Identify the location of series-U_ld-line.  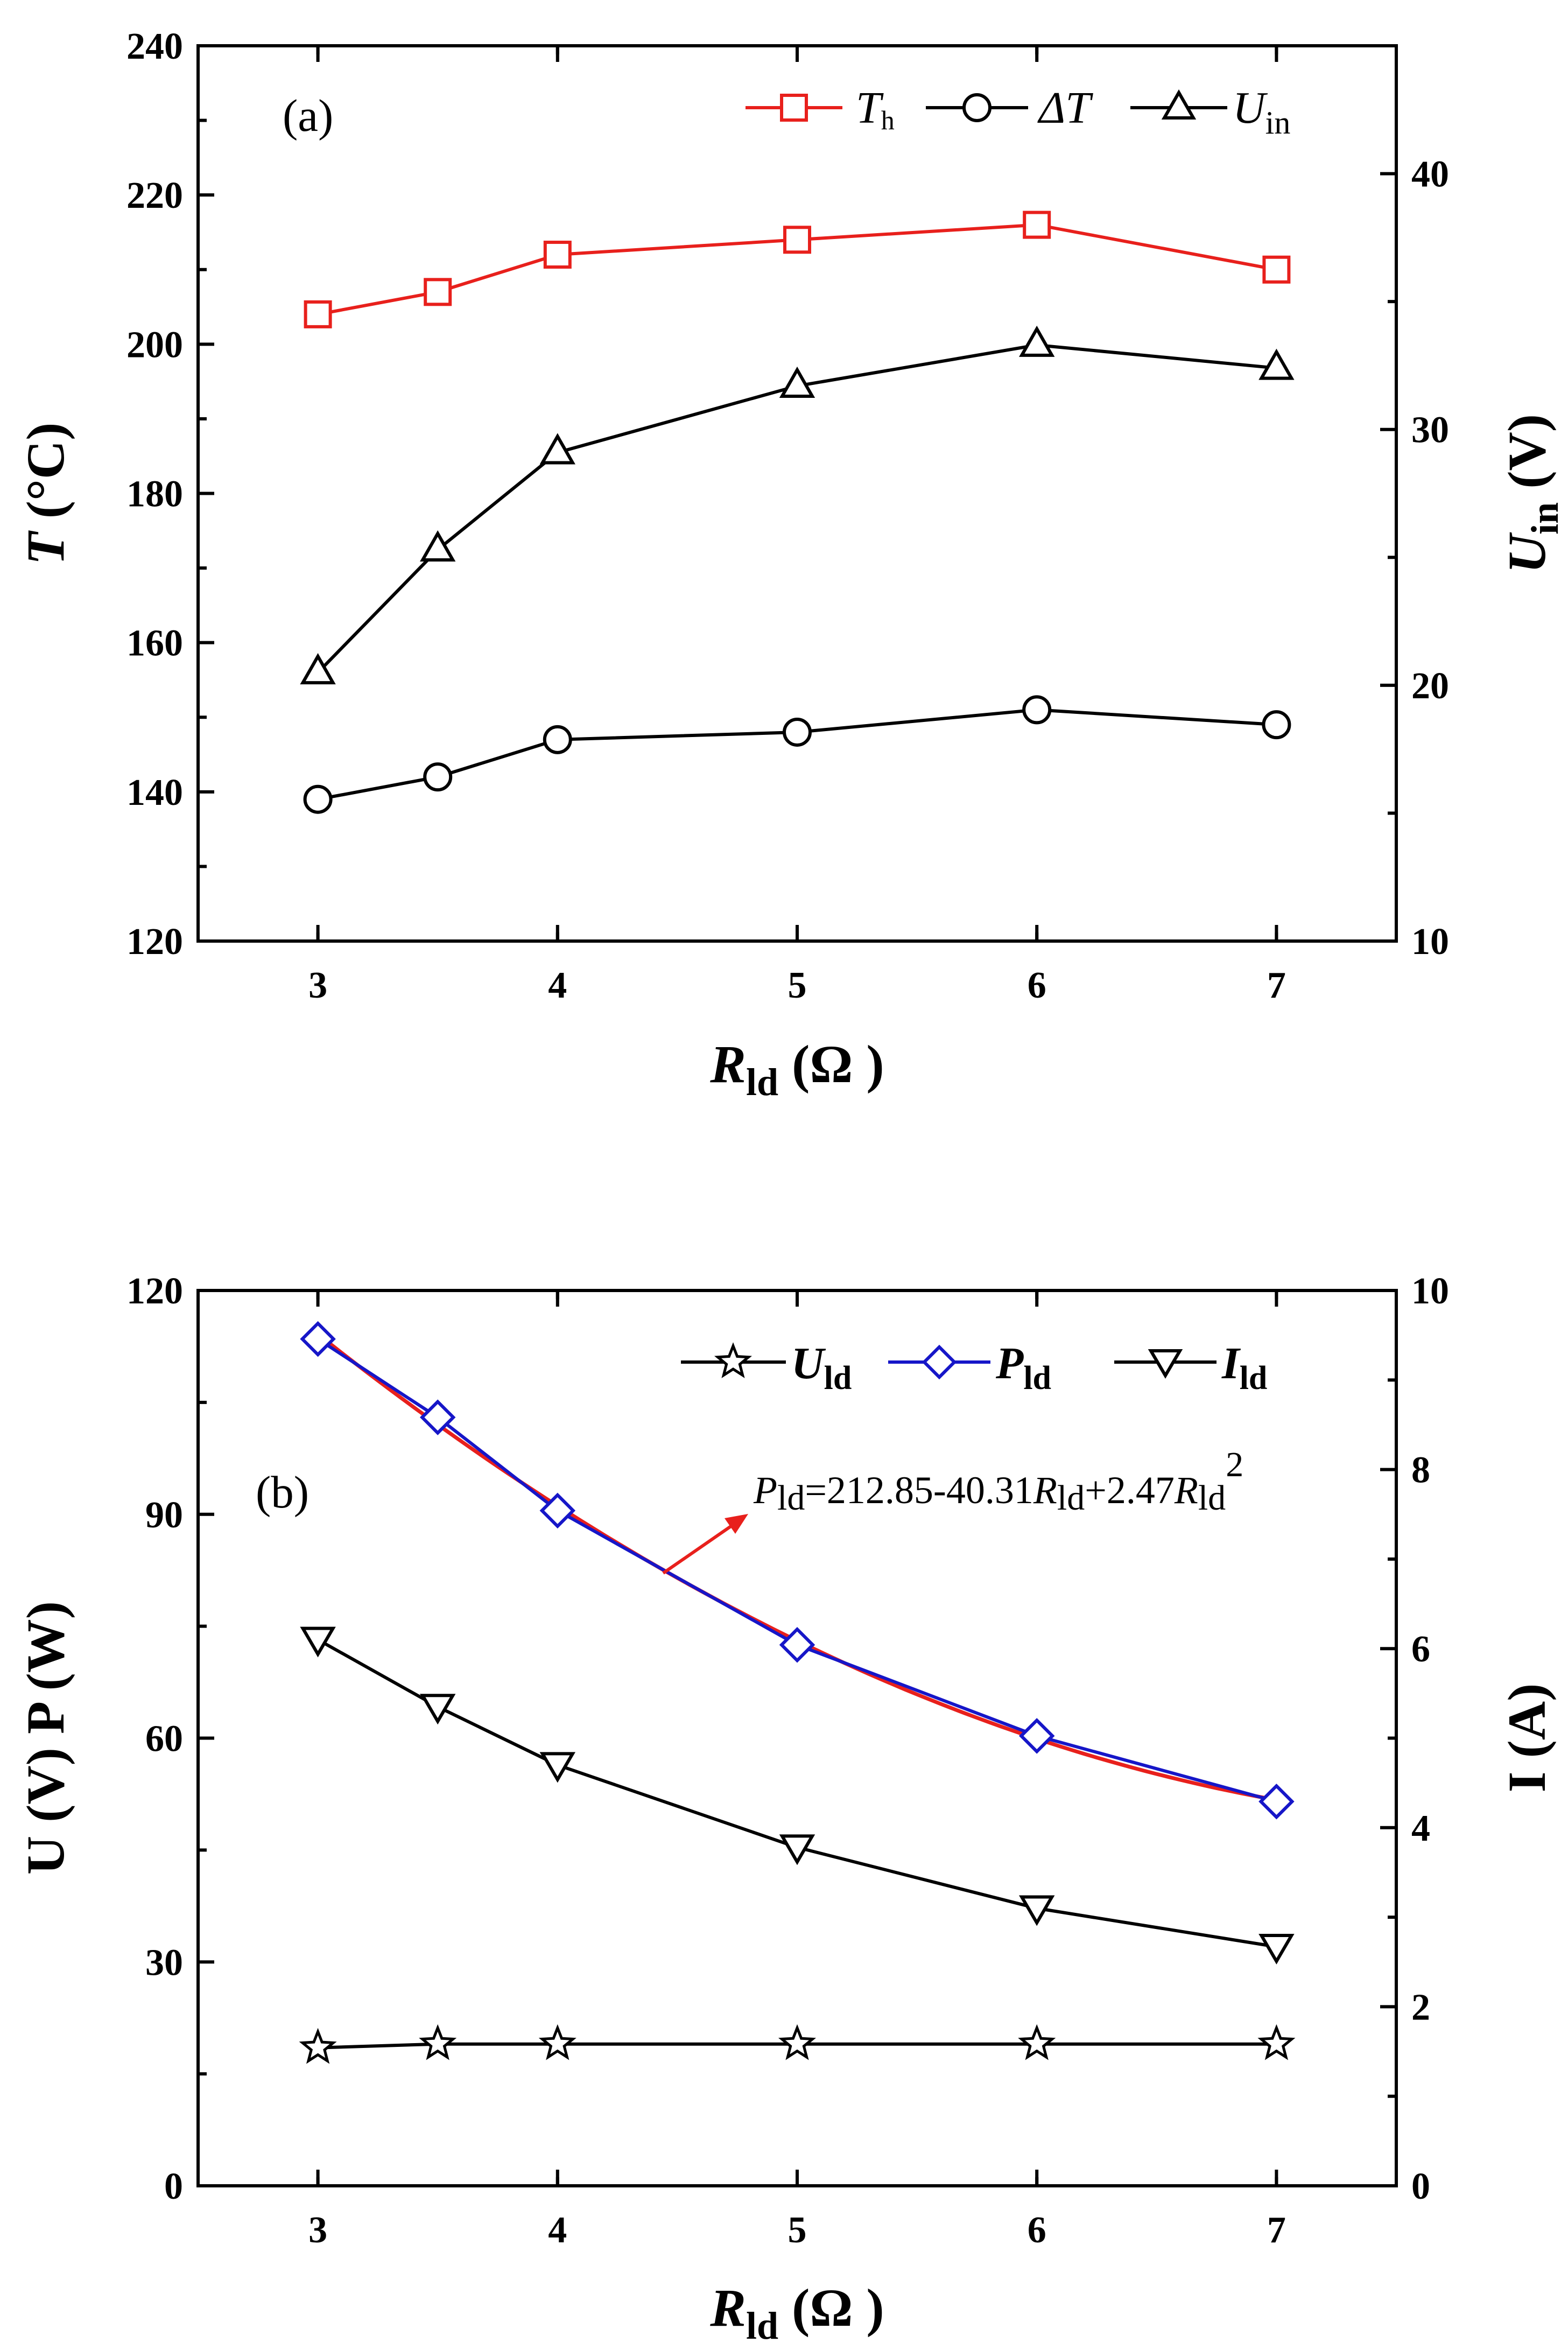
(797, 2046).